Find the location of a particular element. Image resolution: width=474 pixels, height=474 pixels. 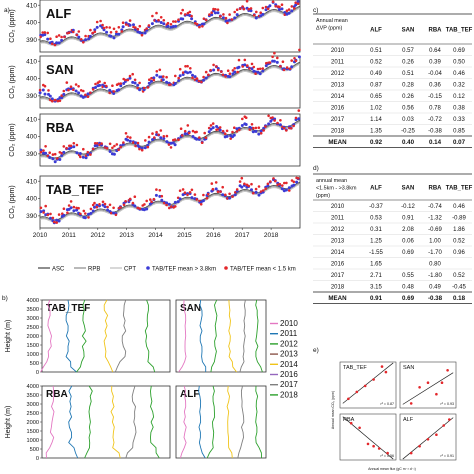

table-cell: 0.28 is located at coordinates (408, 85).